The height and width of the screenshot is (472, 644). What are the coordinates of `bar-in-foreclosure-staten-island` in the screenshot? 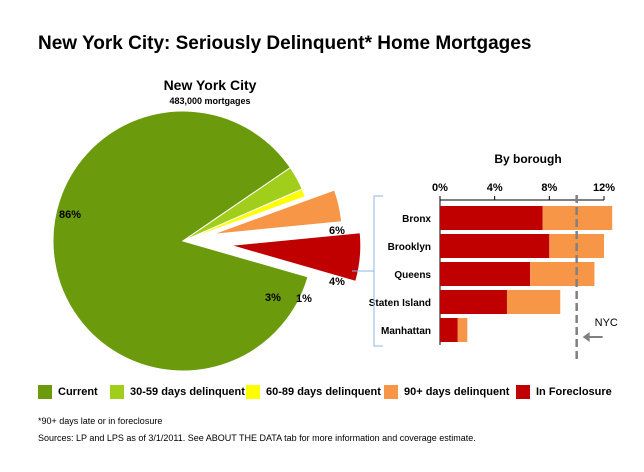 It's located at (473, 302).